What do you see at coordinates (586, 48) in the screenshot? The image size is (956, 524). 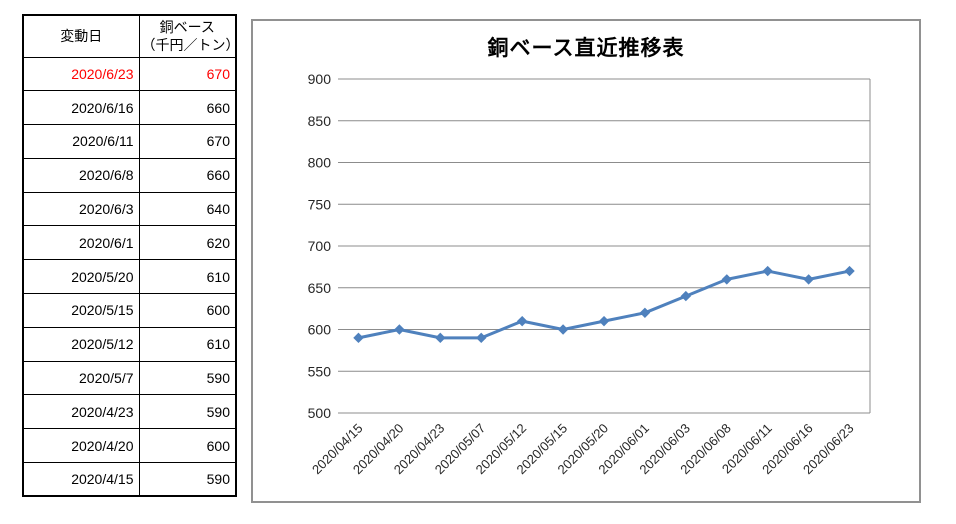 I see `chart-title: 銅ベース直近推移表` at bounding box center [586, 48].